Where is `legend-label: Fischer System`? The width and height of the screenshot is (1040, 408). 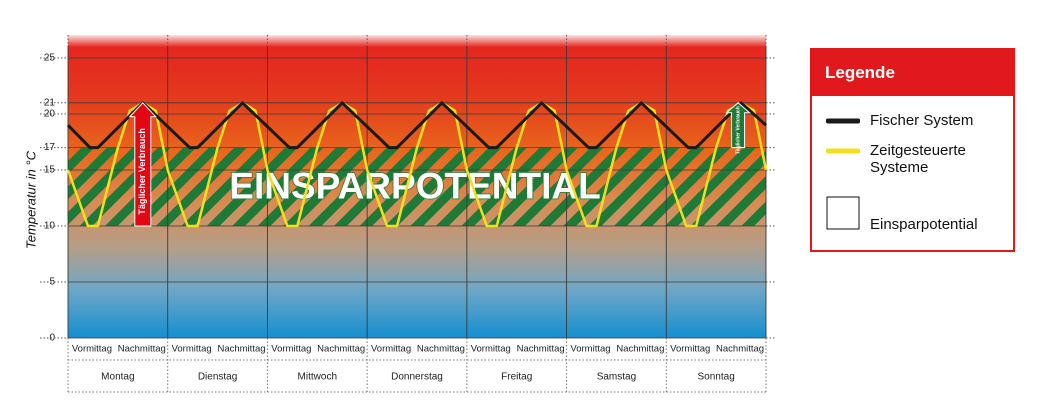
legend-label: Fischer System is located at coordinates (922, 120).